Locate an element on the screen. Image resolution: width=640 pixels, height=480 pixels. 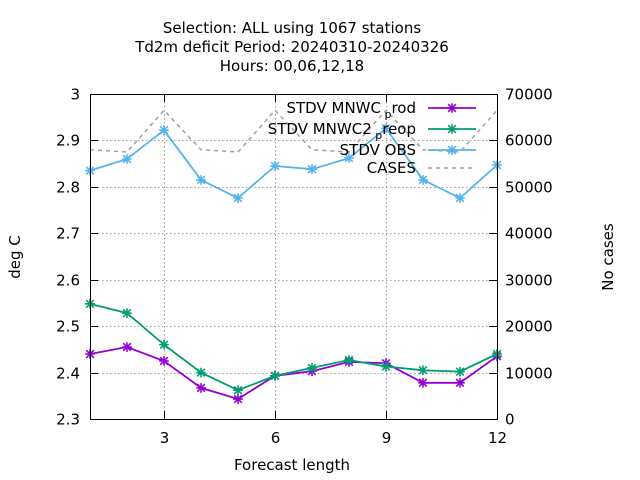
y2-tick-label: 60000 is located at coordinates (529, 141).